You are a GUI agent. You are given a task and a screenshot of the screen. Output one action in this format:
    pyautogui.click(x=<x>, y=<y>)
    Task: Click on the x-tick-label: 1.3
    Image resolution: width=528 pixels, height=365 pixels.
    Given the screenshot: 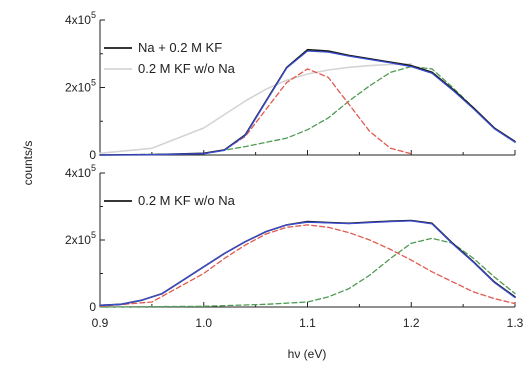 What is the action you would take?
    pyautogui.click(x=515, y=323)
    